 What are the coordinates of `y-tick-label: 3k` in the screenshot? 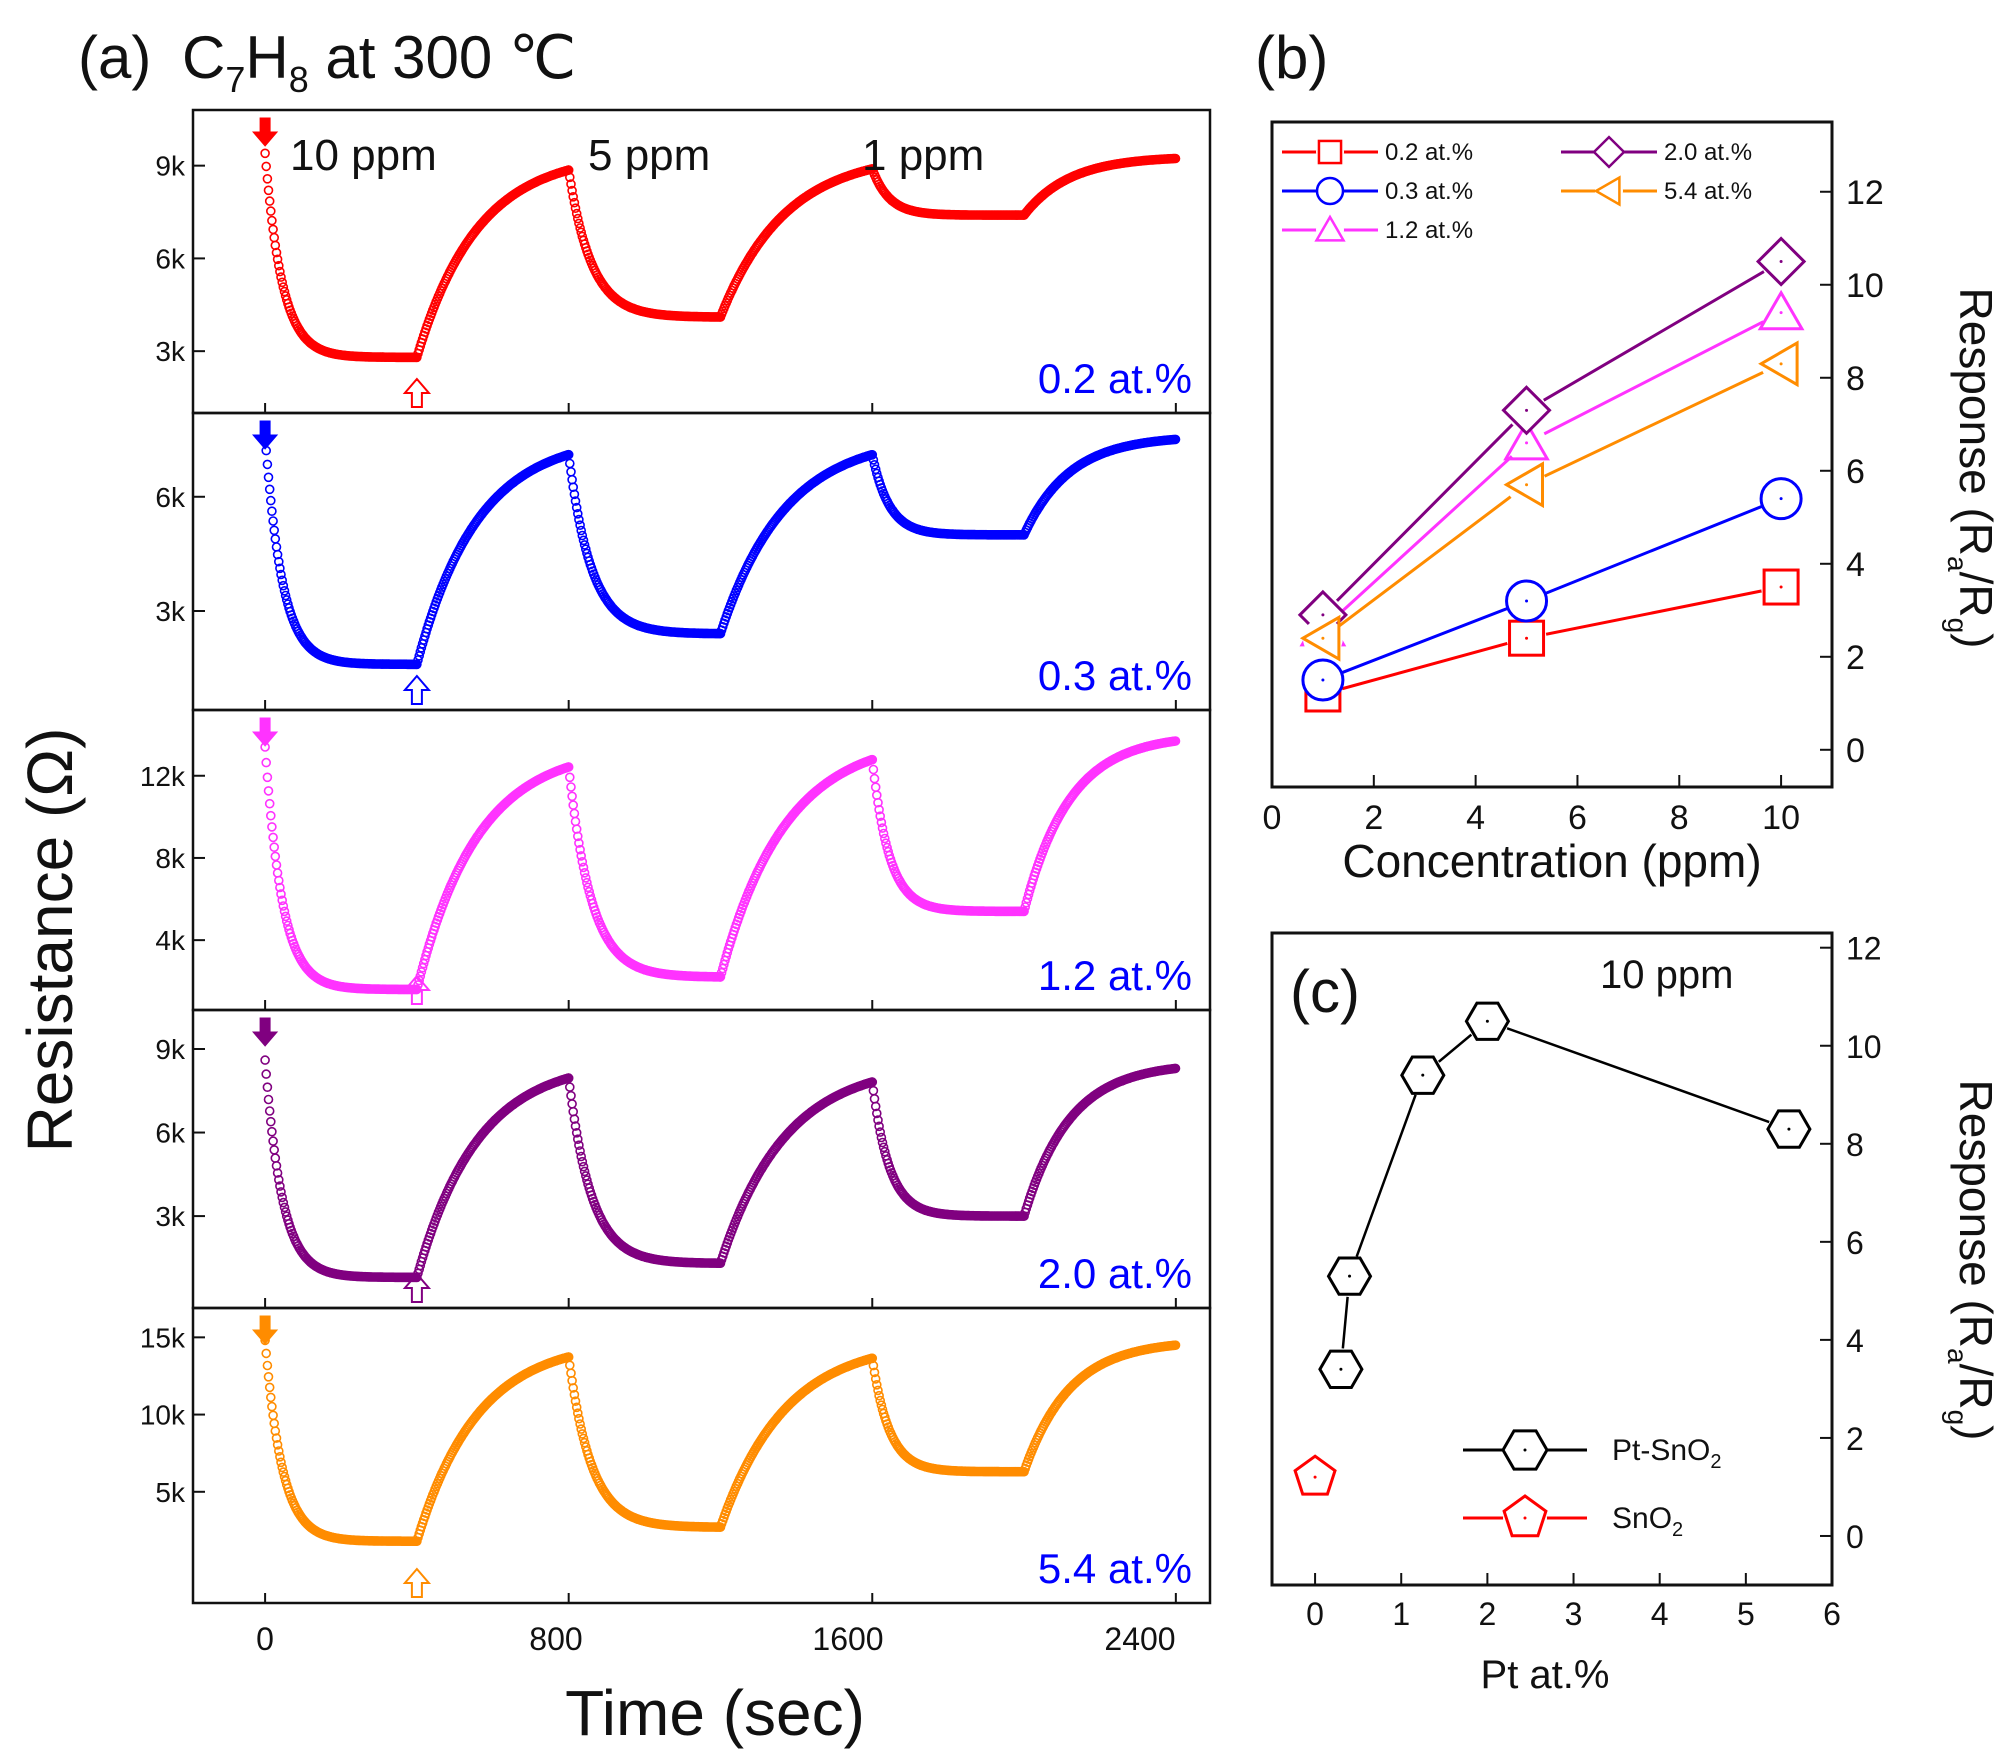 It's located at (170, 351).